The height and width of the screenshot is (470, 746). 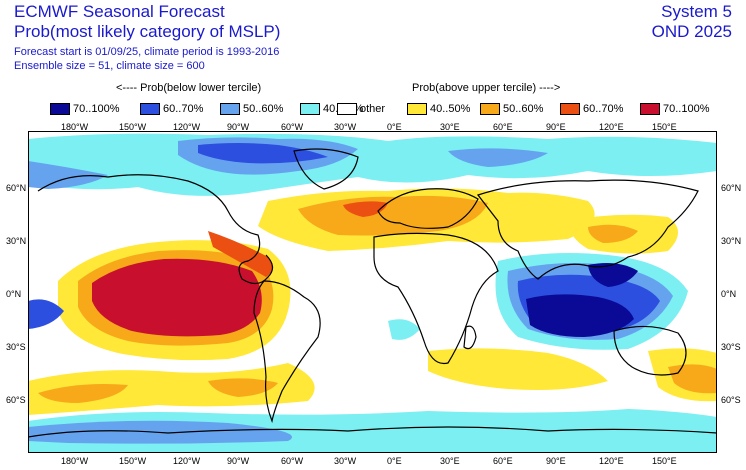 I want to click on south-pacific-orange, so click(x=83, y=393).